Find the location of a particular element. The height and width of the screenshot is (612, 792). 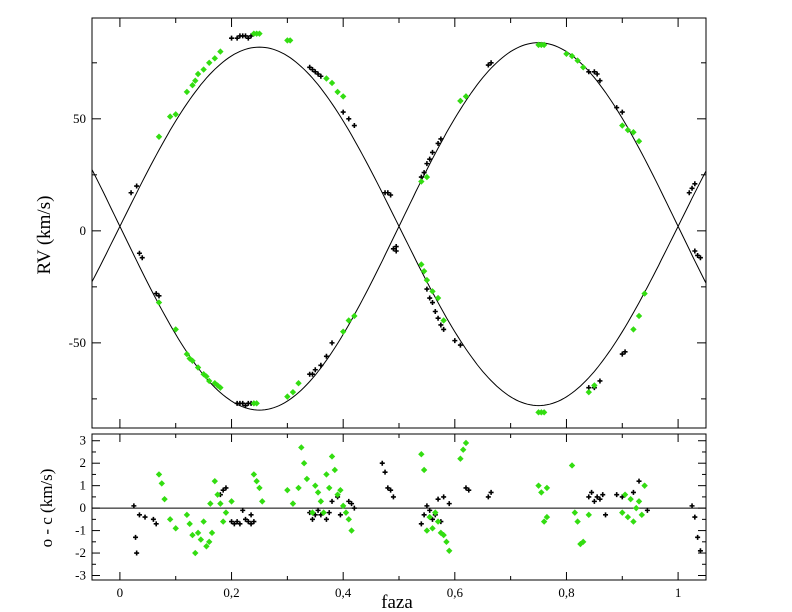

y-tick-label: 1 is located at coordinates (83, 485).